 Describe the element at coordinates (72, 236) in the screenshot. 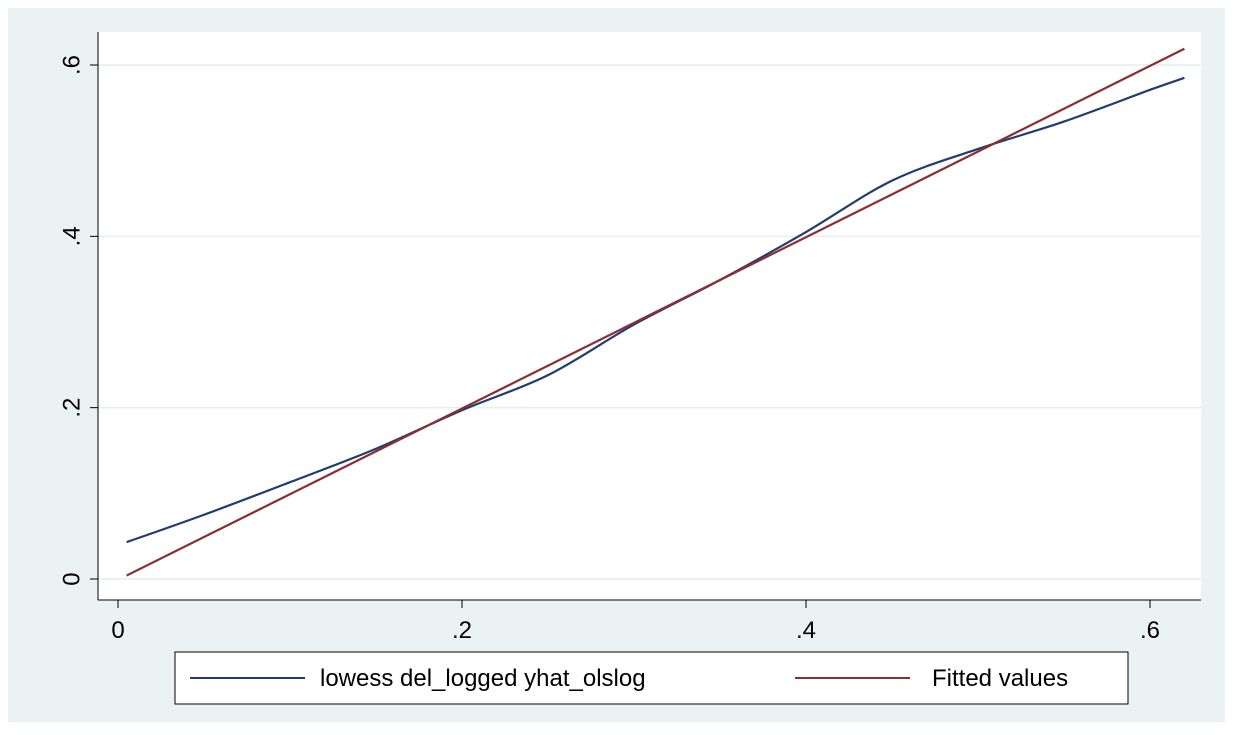

I see `y-tick-label-2: .4` at that location.